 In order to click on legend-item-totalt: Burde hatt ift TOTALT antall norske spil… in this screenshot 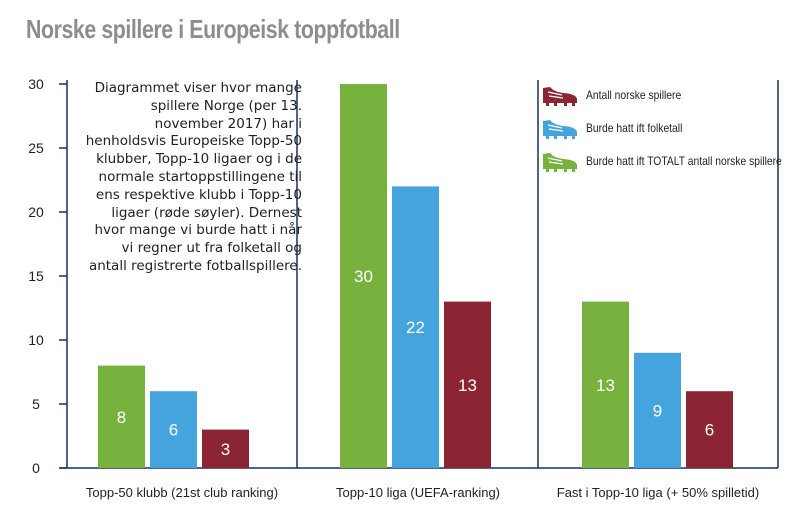, I will do `click(670, 161)`.